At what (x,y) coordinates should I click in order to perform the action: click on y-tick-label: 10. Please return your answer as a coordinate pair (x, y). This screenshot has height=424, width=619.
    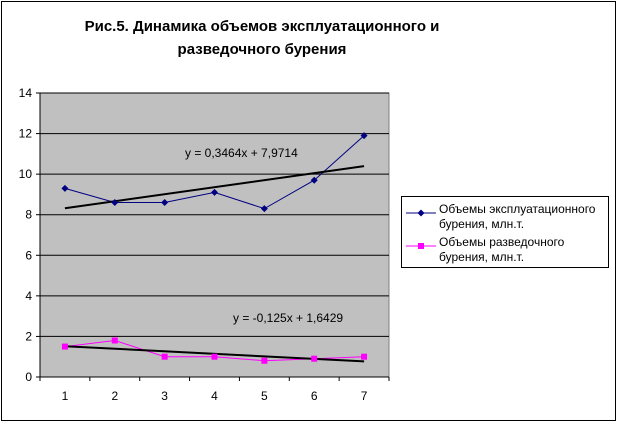
    Looking at the image, I should click on (26, 174).